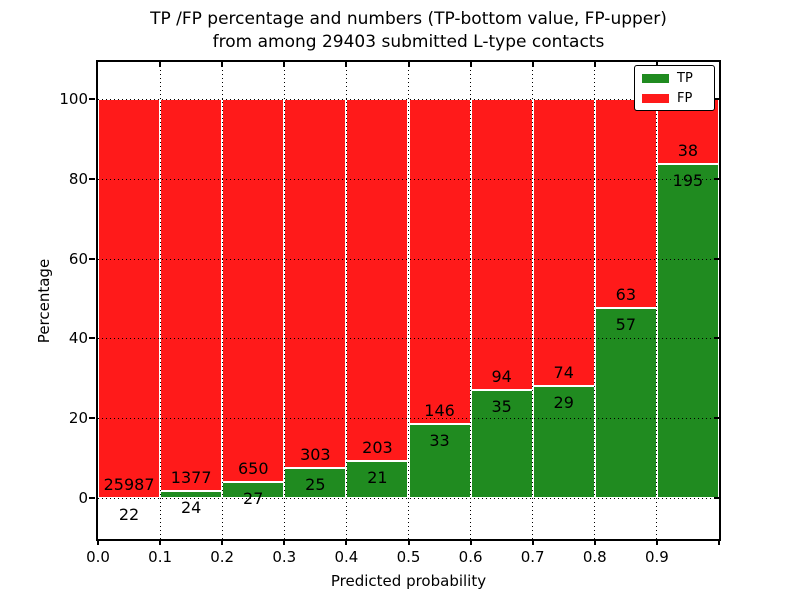 This screenshot has height=600, width=800. Describe the element at coordinates (470, 557) in the screenshot. I see `x-tick-label: 0.6` at that location.